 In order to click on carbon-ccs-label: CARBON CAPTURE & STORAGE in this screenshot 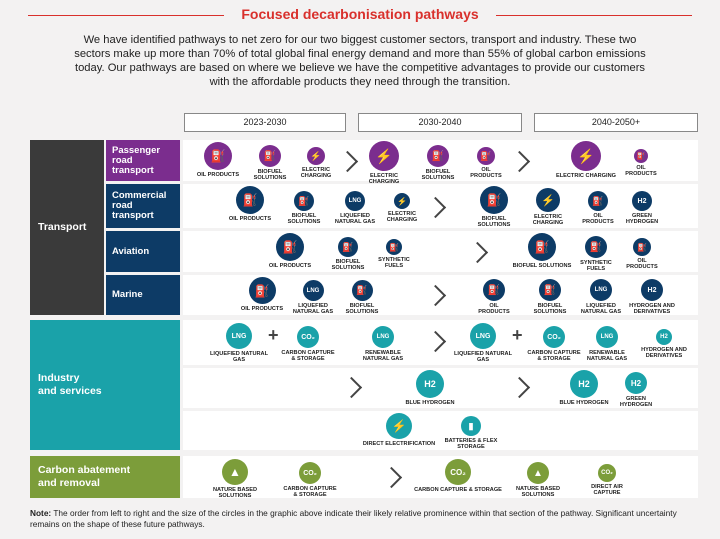, I will do `click(310, 492)`.